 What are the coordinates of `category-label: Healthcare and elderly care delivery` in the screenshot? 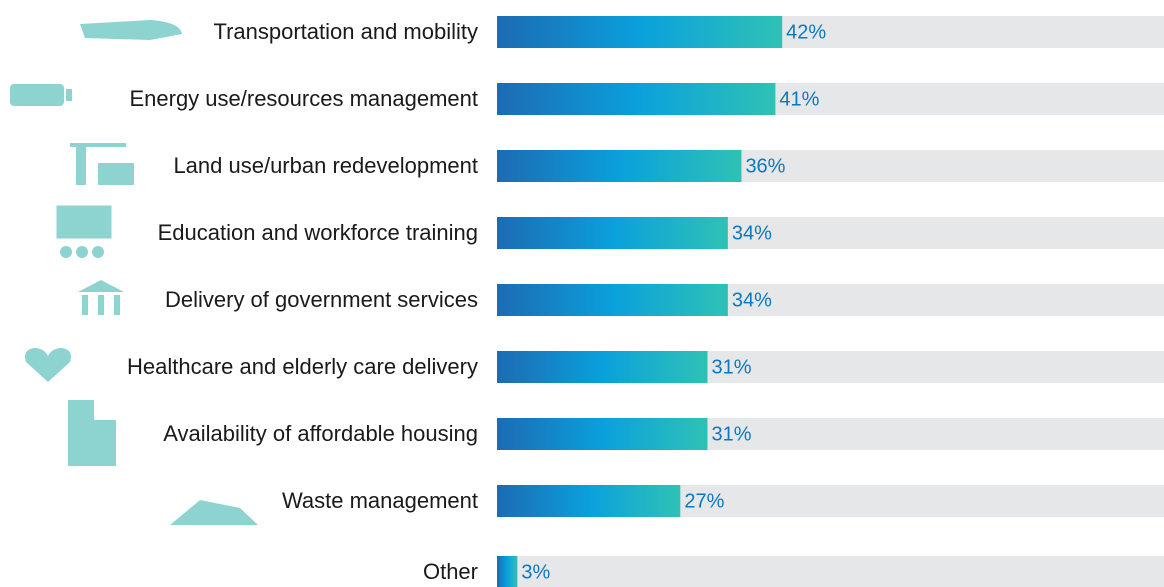 It's located at (302, 366).